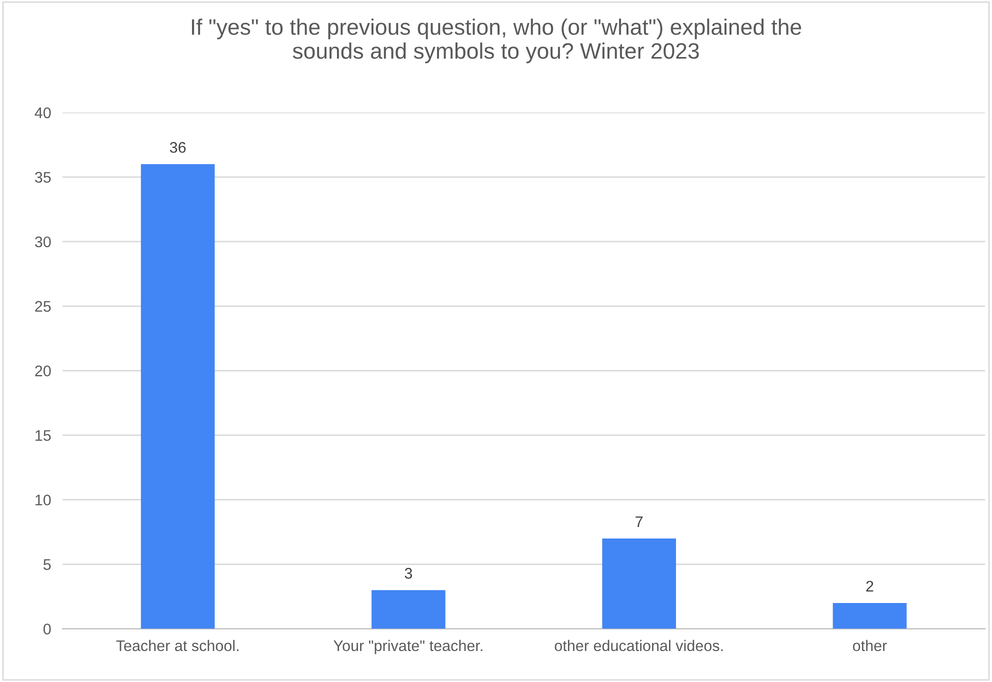 The width and height of the screenshot is (992, 682). I want to click on x-tick-label: Your "private" teacher., so click(408, 647).